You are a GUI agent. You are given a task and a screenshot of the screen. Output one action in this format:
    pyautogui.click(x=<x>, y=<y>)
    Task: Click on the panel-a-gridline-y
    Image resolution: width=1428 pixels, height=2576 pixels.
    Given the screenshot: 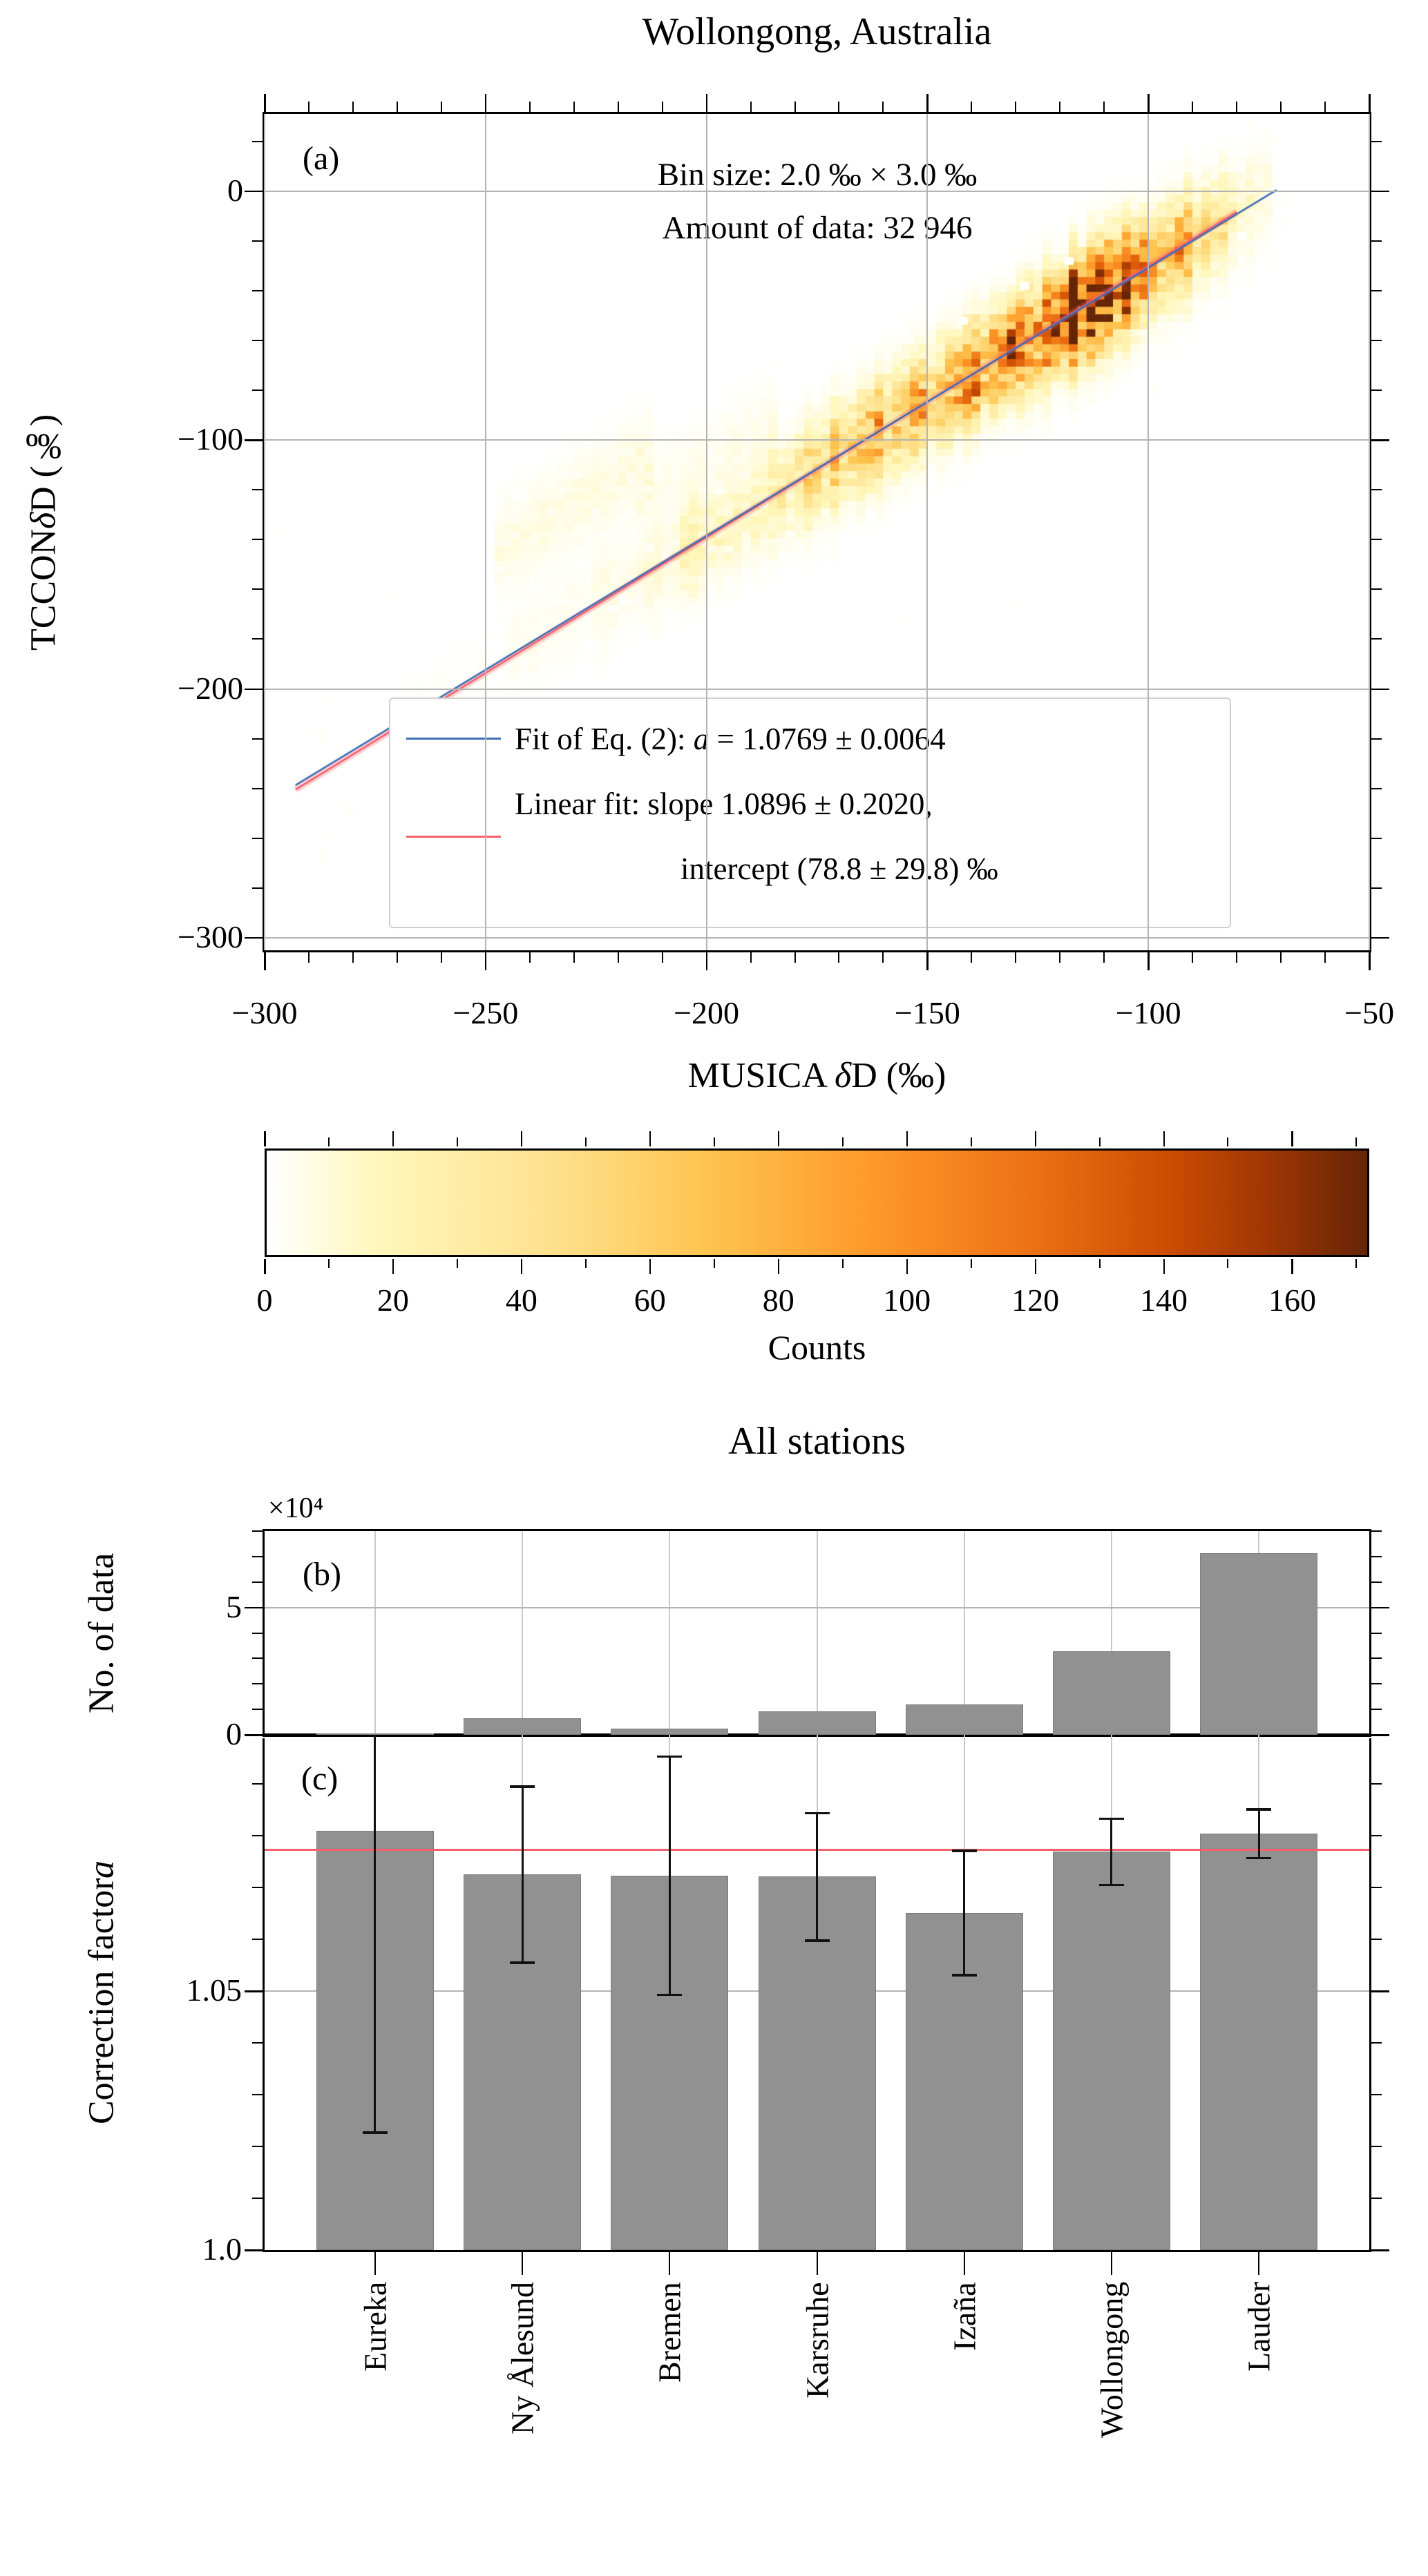 What is the action you would take?
    pyautogui.click(x=817, y=191)
    